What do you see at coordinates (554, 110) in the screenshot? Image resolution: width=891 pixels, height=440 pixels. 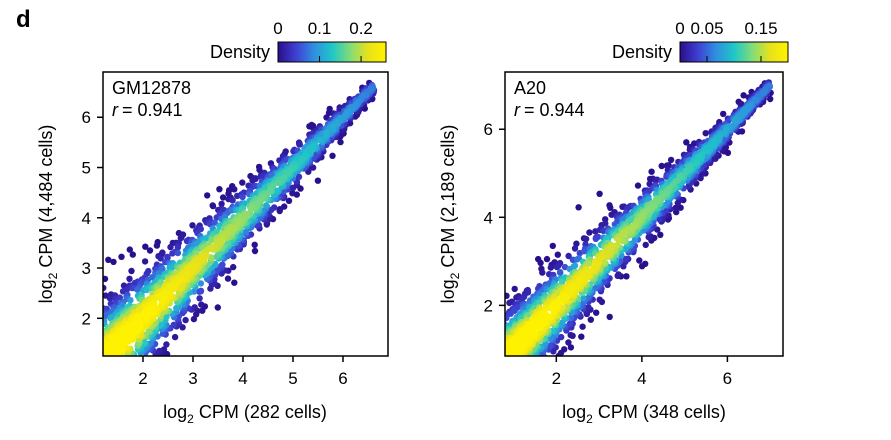 I see `r-value: = 0.944` at bounding box center [554, 110].